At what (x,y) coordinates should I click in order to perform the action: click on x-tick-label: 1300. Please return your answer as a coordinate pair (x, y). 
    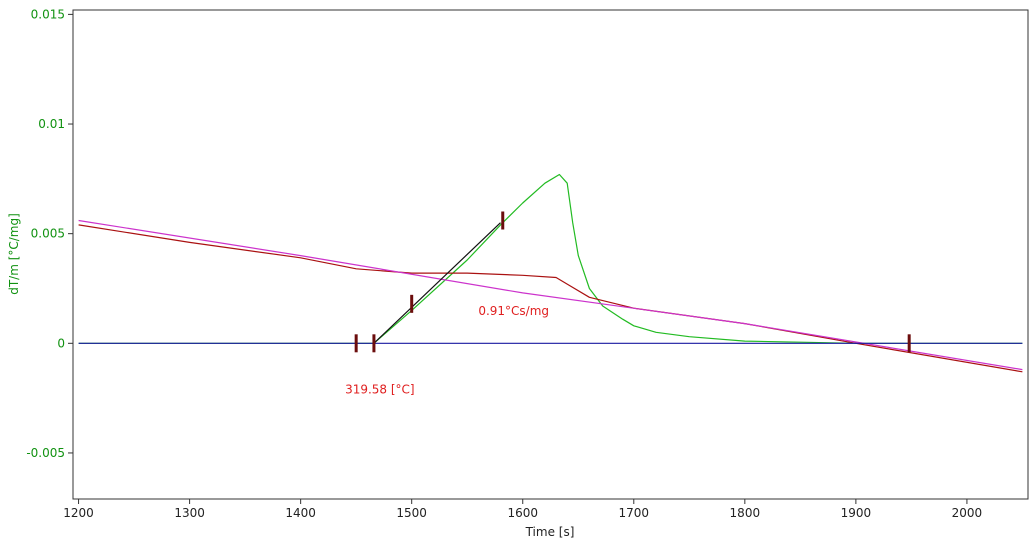
    Looking at the image, I should click on (189, 513).